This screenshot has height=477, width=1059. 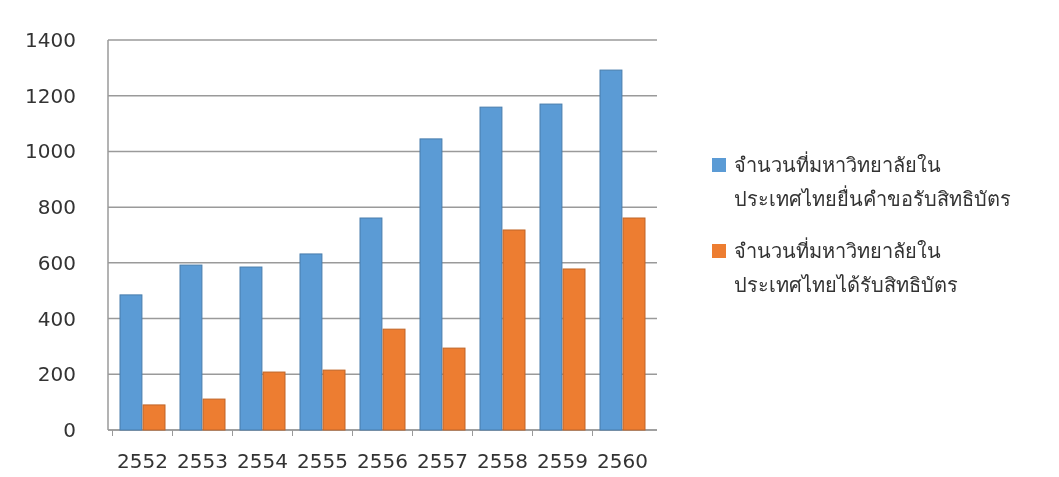 I want to click on y-tick-label: 200, so click(x=56, y=374).